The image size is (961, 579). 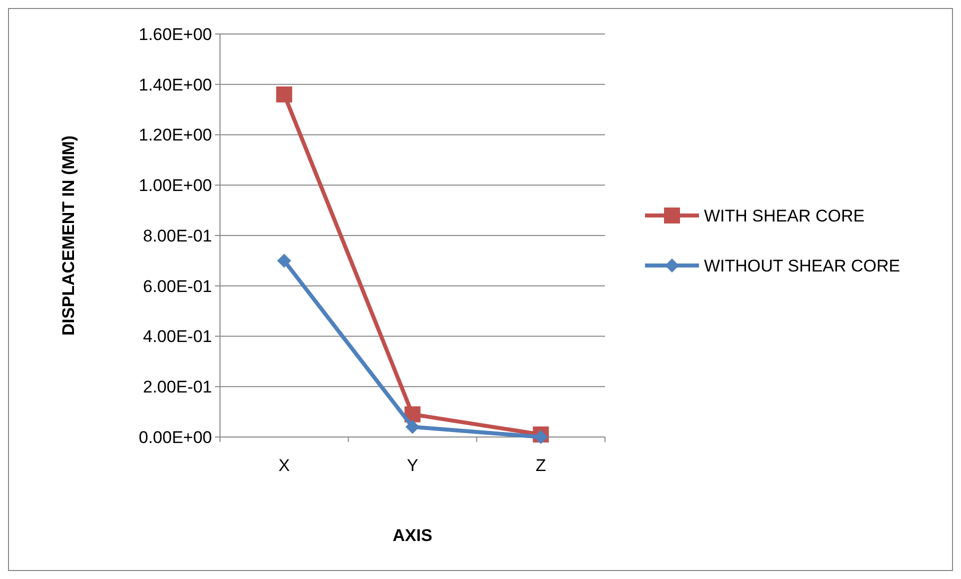 I want to click on y-tick-label: 6.00E-01, so click(x=177, y=286).